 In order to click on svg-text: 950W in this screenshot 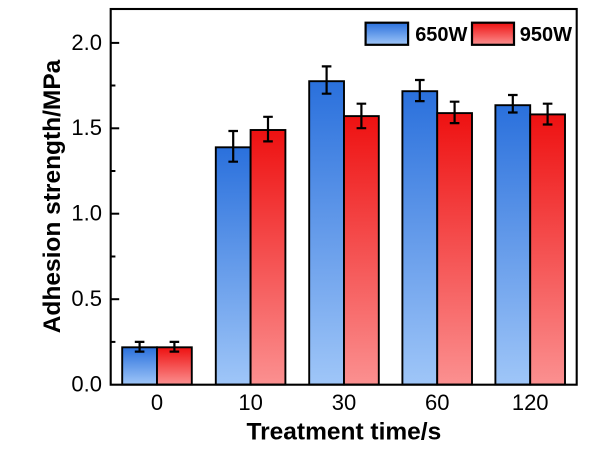, I will do `click(546, 35)`.